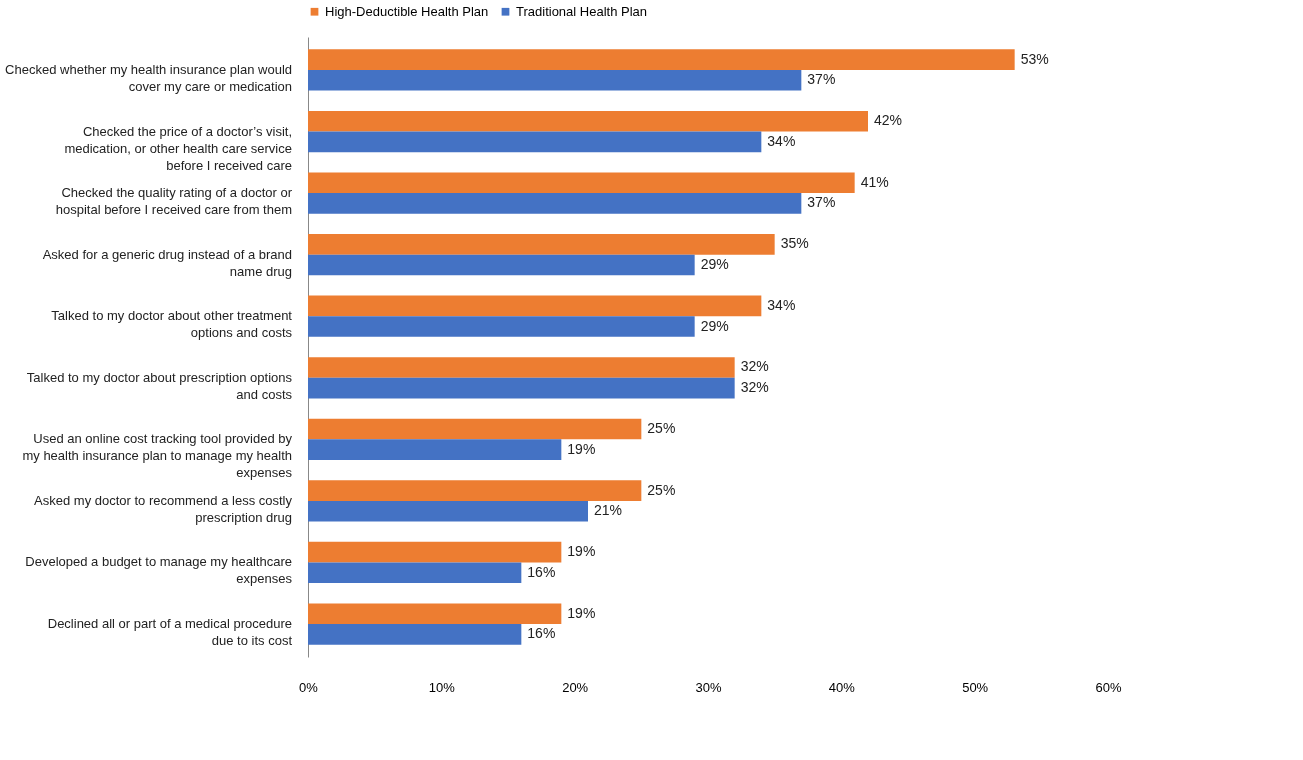 This screenshot has width=1303, height=760. Describe the element at coordinates (888, 120) in the screenshot. I see `data-label: 42%` at that location.